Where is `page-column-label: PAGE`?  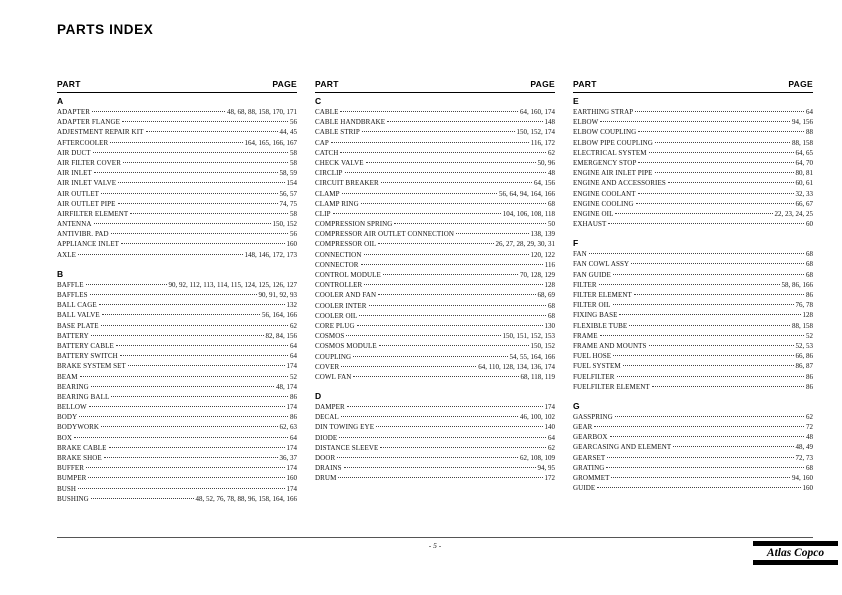
page-column-label: PAGE is located at coordinates (284, 84).